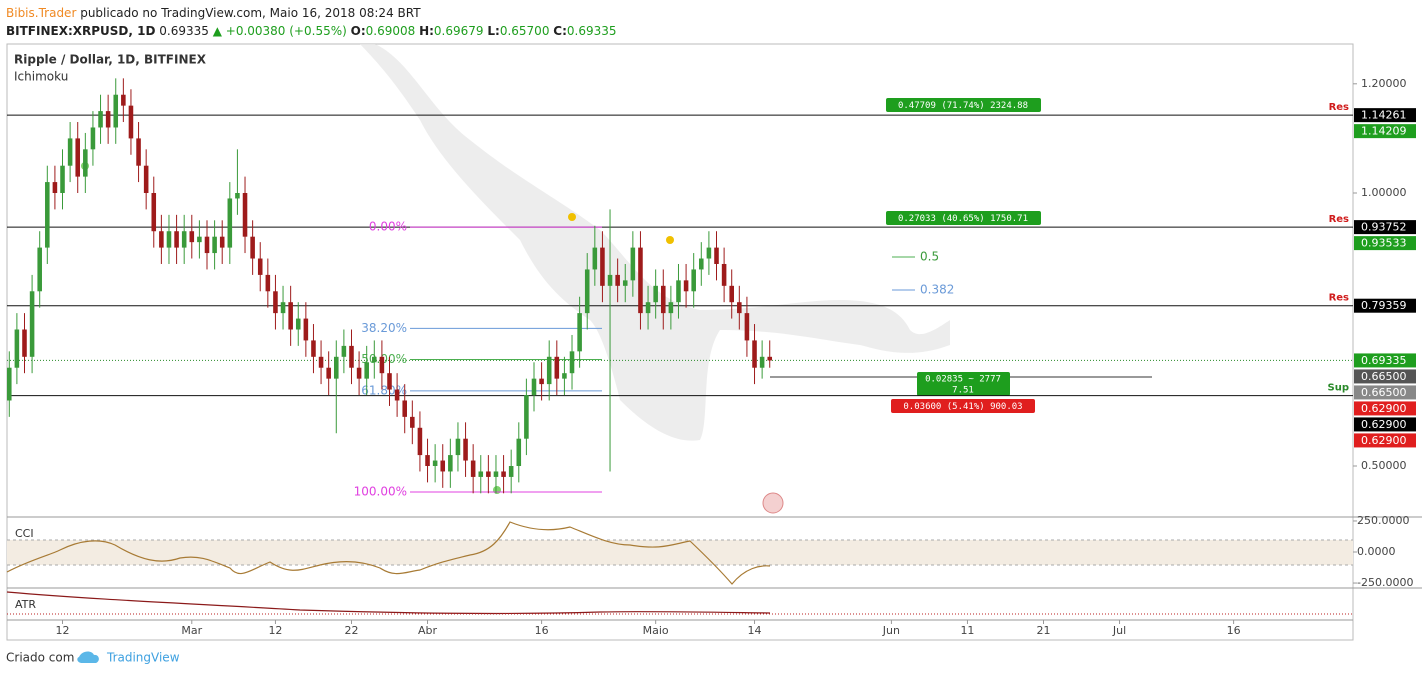 This screenshot has height=676, width=1422. Describe the element at coordinates (191, 630) in the screenshot. I see `x-tick-label: Mar` at that location.